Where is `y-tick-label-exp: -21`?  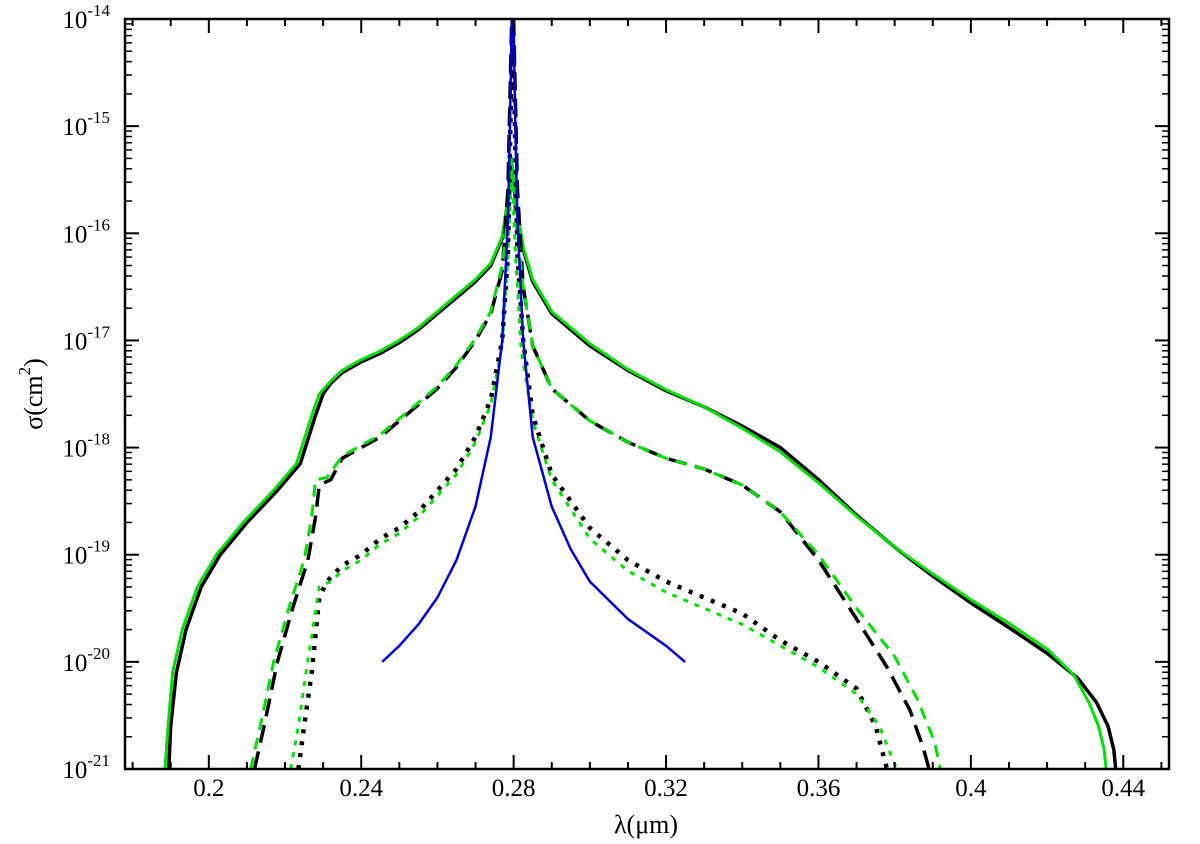 y-tick-label-exp: -21 is located at coordinates (98, 760).